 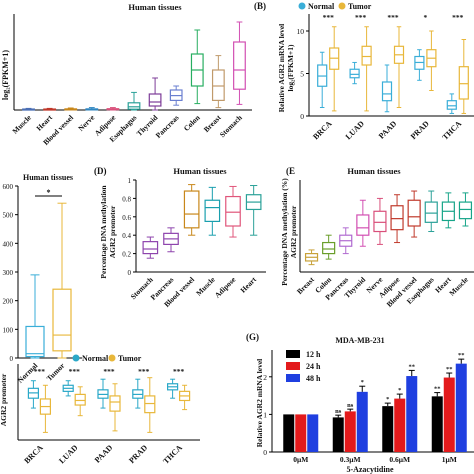 What do you see at coordinates (374, 171) in the screenshot?
I see `panel-e-title: Human tissues` at bounding box center [374, 171].